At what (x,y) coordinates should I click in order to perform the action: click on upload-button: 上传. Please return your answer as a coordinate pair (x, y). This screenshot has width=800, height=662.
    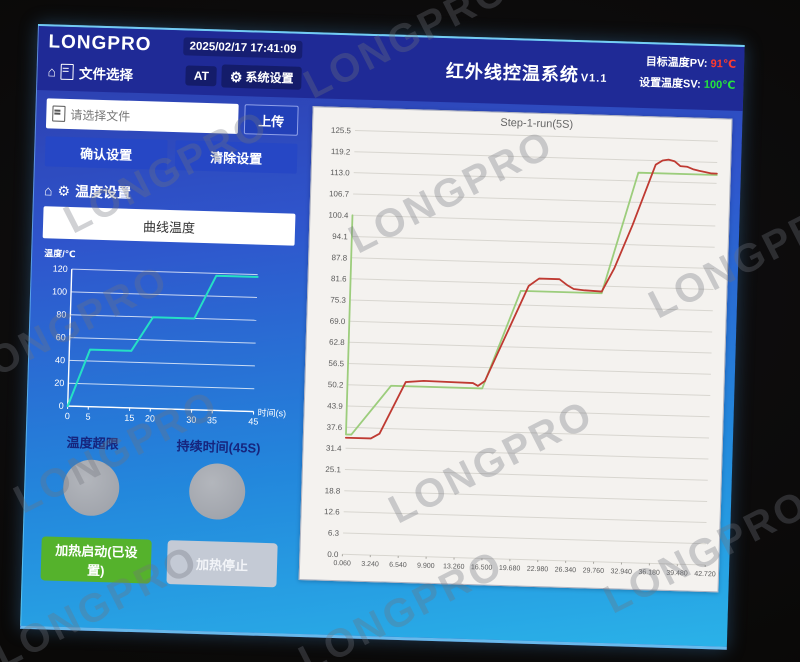
    Looking at the image, I should click on (271, 120).